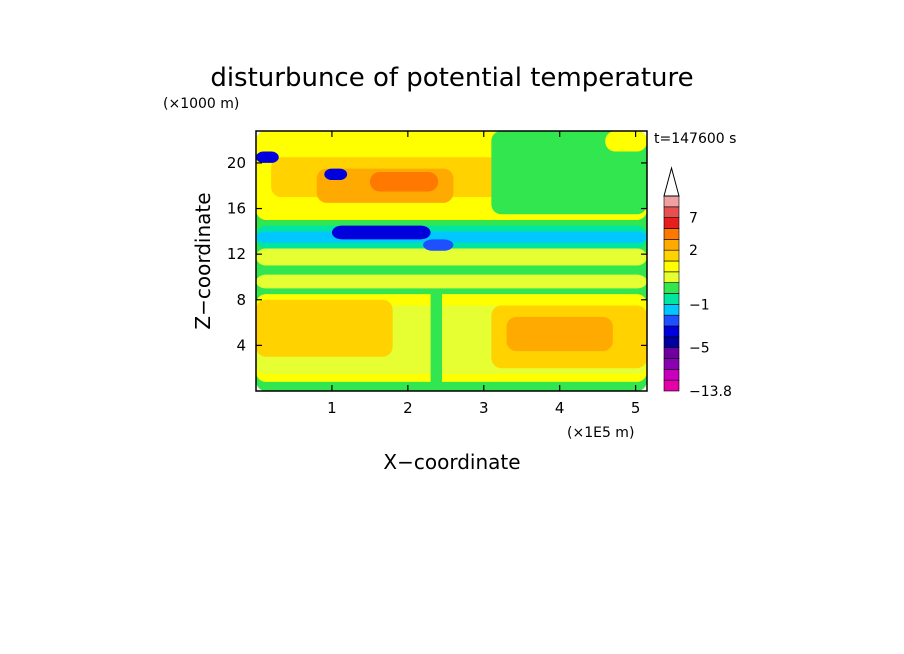 This screenshot has width=904, height=654. Describe the element at coordinates (695, 139) in the screenshot. I see `time-label: t=147600 s` at that location.